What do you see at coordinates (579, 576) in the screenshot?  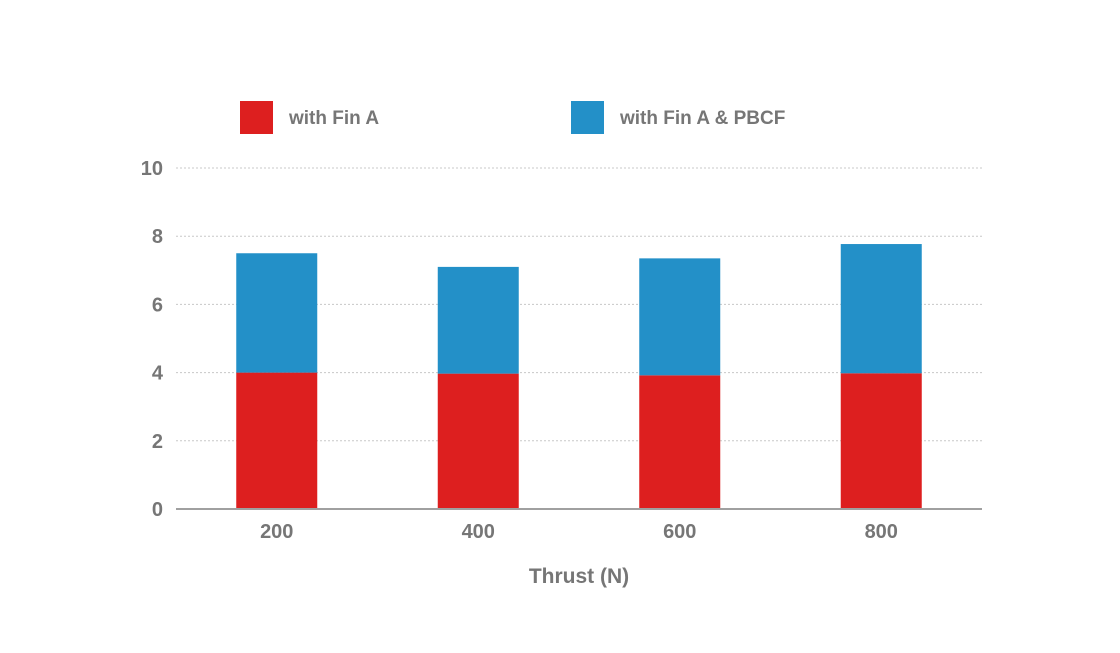 I see `x-axis-title: Thrust (N)` at bounding box center [579, 576].